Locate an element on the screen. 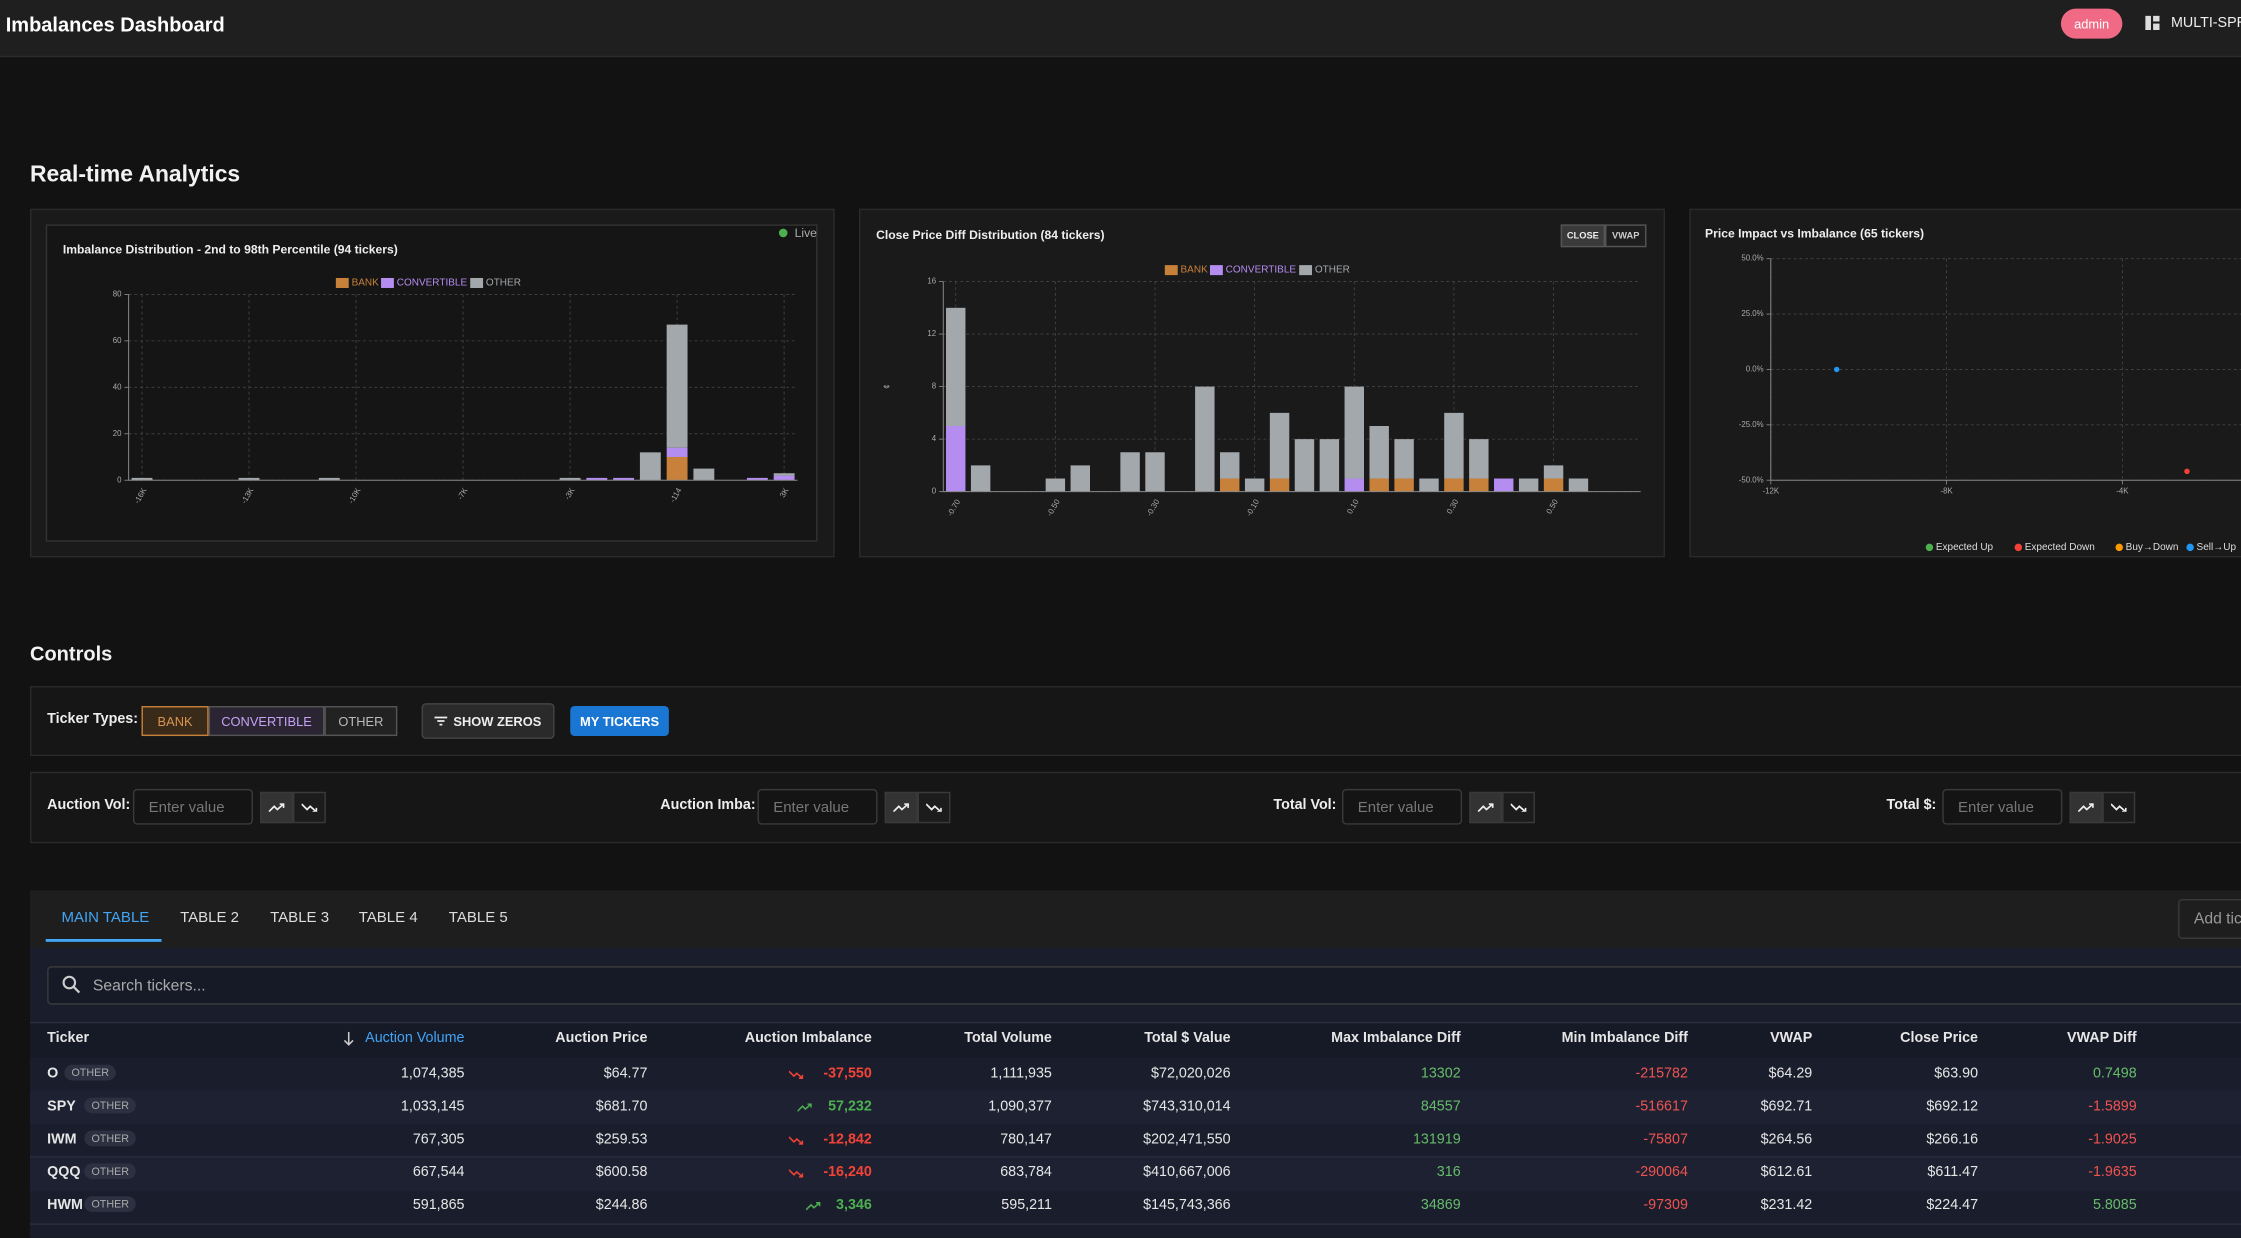 The width and height of the screenshot is (2241, 1238). table-cell: -1.9025 is located at coordinates (1994, 1140).